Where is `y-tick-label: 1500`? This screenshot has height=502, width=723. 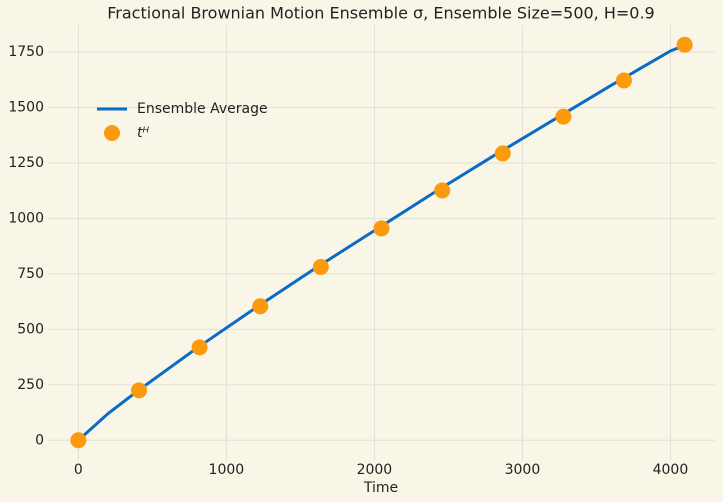
y-tick-label: 1500 is located at coordinates (26, 108).